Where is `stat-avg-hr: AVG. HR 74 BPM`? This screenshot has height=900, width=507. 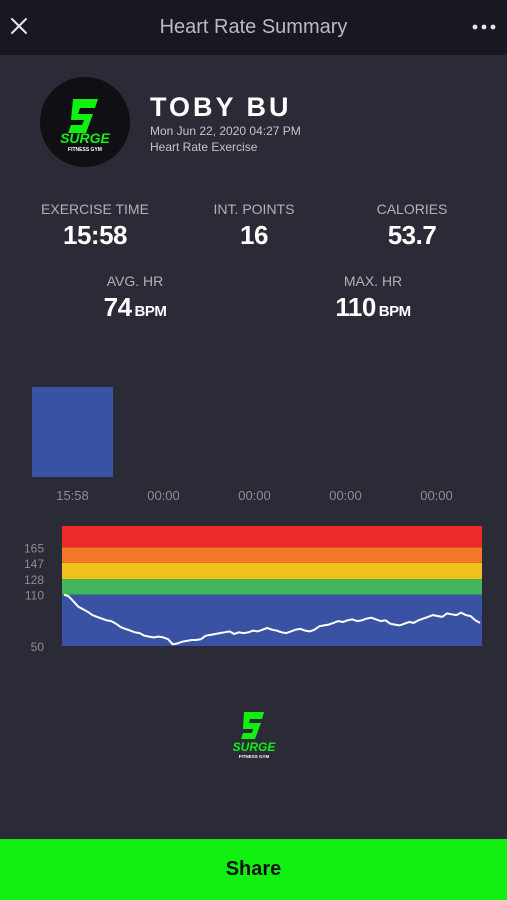
stat-avg-hr: AVG. HR 74 BPM is located at coordinates (135, 298).